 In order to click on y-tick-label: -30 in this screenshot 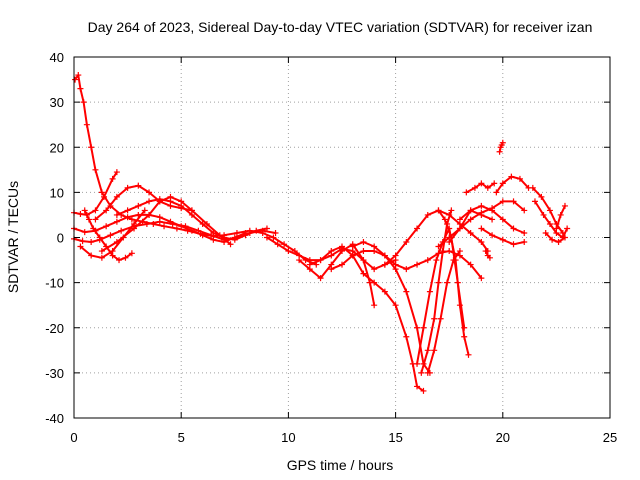, I will do `click(54, 373)`.